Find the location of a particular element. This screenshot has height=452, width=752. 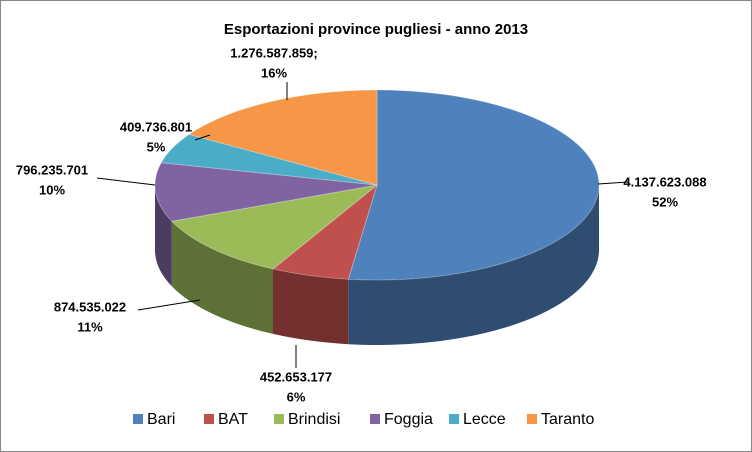

legend-label: BAT is located at coordinates (233, 419).